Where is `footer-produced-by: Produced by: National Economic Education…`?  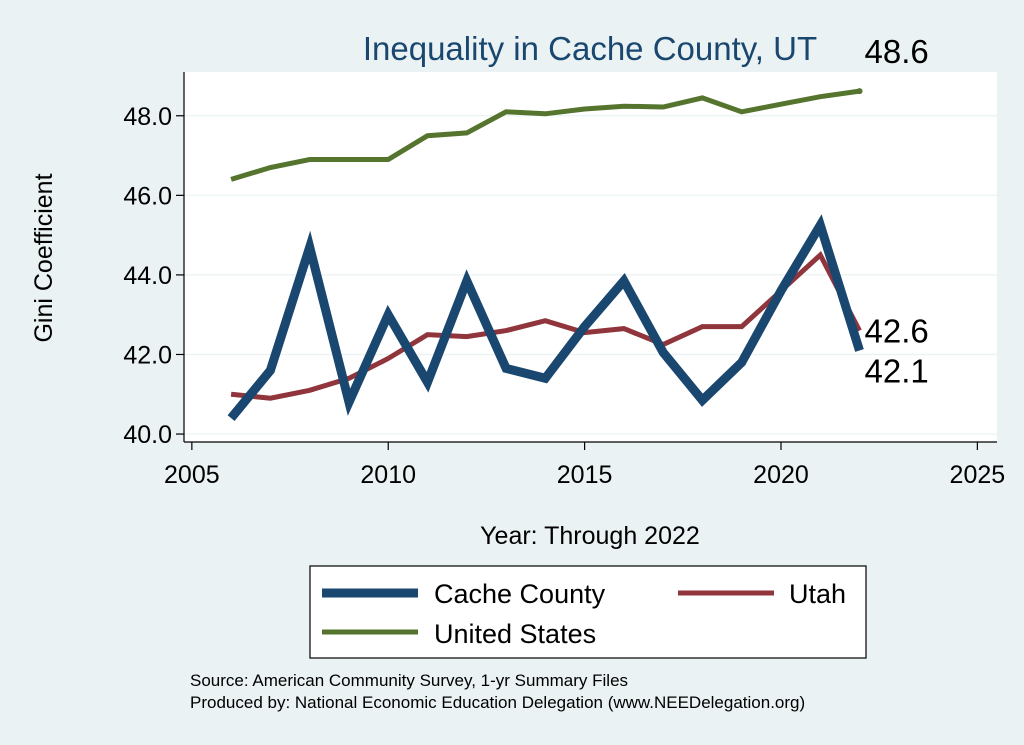 footer-produced-by: Produced by: National Economic Education… is located at coordinates (497, 702).